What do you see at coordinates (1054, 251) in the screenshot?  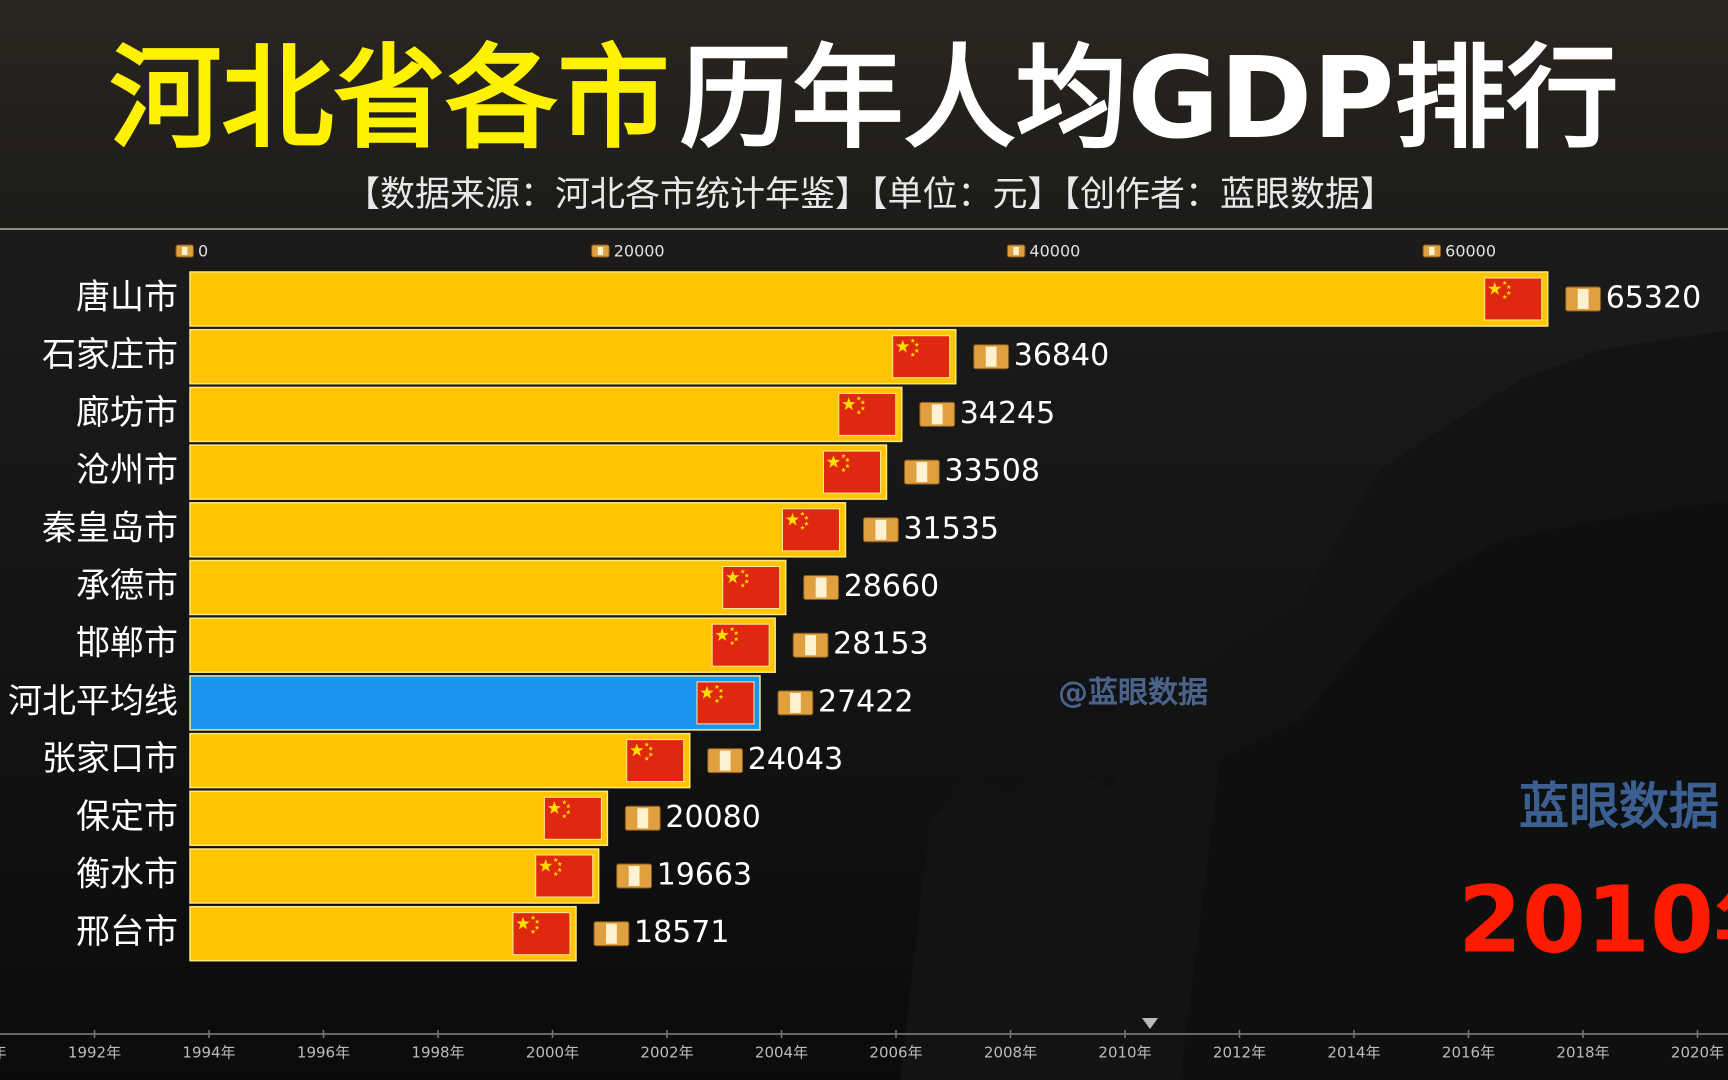 I see `x-tick-label: 40000` at bounding box center [1054, 251].